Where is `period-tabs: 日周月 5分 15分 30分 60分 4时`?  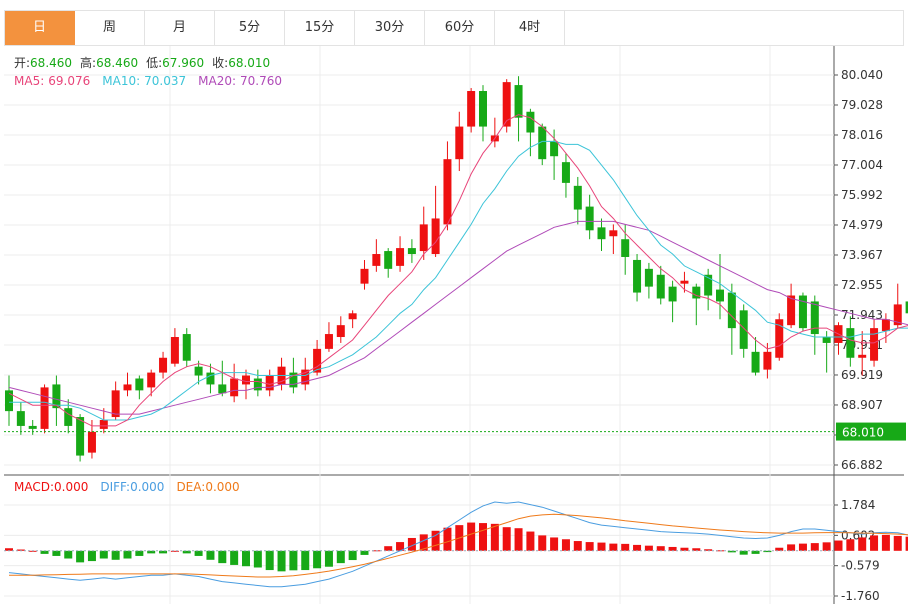
period-tabs: 日周月 5分 15分 30分 60分 4时 is located at coordinates (454, 28).